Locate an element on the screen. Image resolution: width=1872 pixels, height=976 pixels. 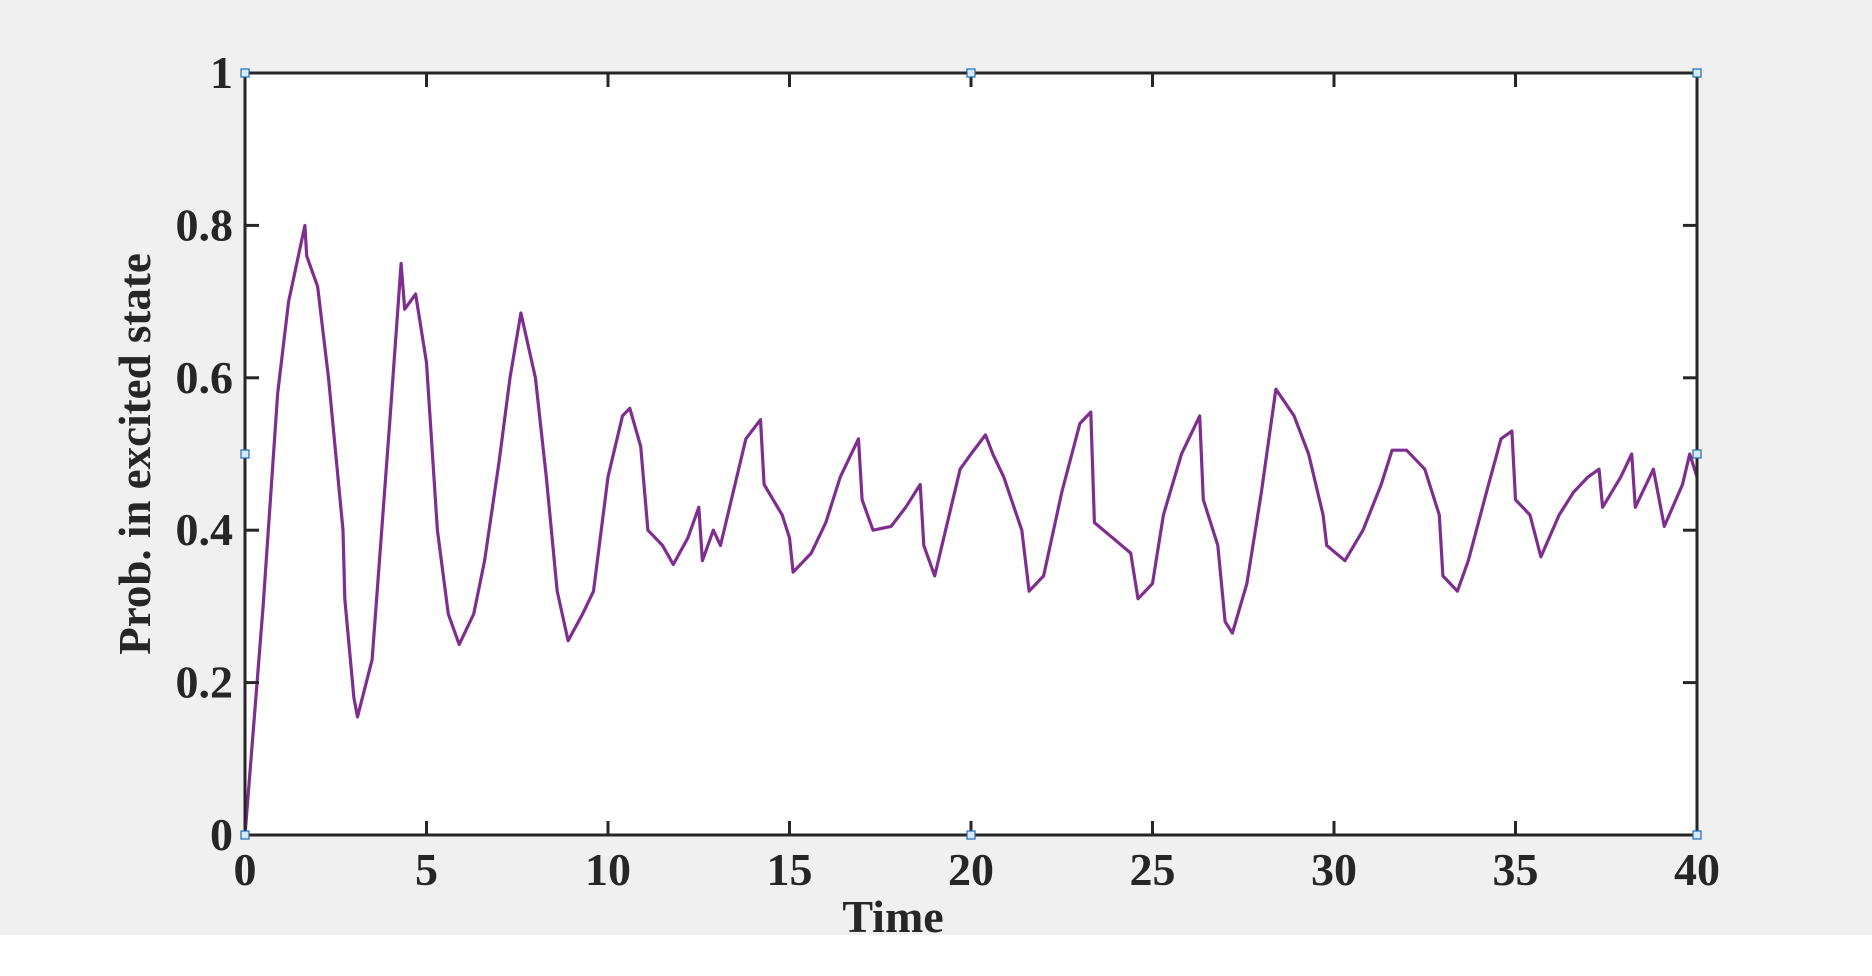
x-tick-label: 0 is located at coordinates (245, 869).